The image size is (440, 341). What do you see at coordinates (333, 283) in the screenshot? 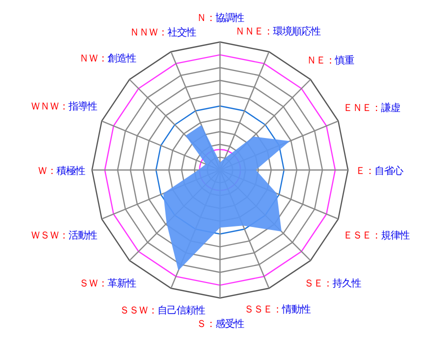
I see `spoke-label: ＳＥ：持久性` at bounding box center [333, 283].